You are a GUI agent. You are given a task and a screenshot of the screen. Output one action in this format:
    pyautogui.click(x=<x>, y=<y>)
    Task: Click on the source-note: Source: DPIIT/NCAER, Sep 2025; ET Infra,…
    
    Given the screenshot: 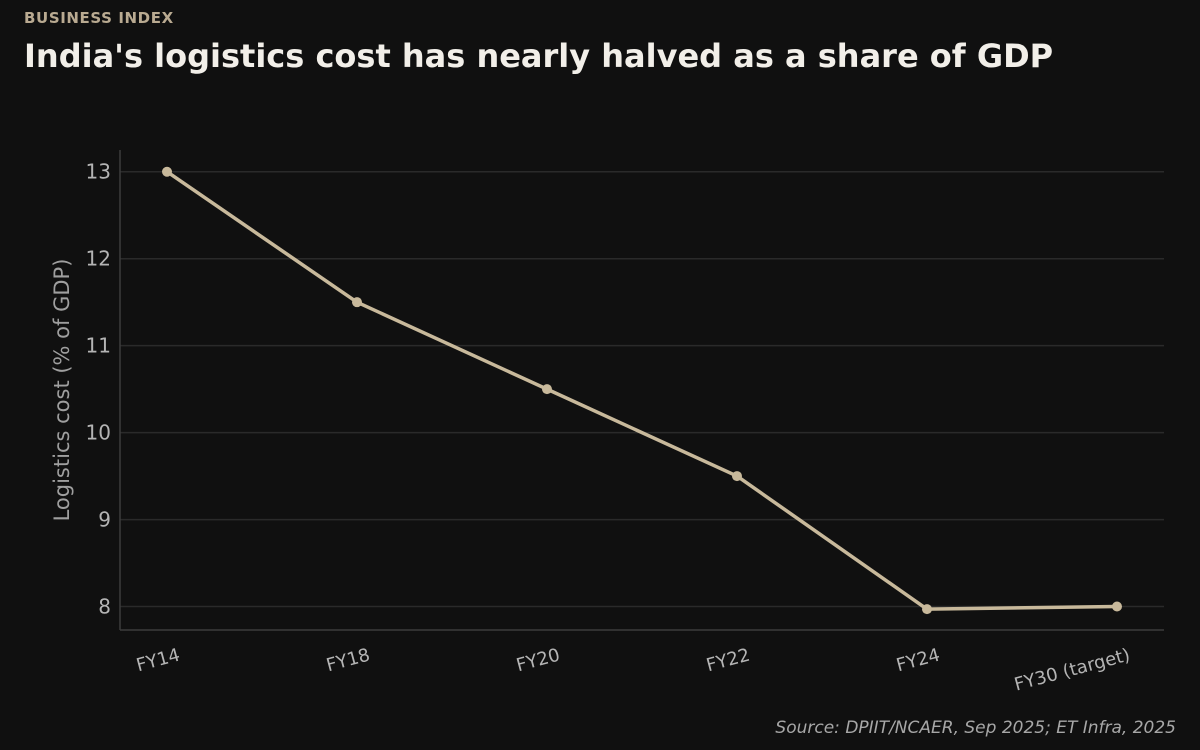 What is the action you would take?
    pyautogui.click(x=975, y=728)
    